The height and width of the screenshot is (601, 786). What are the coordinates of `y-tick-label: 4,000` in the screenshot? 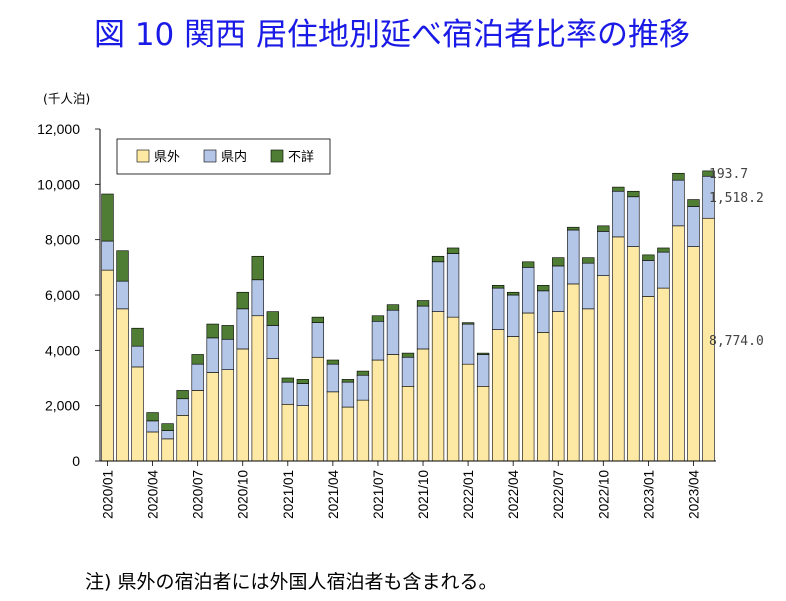 It's located at (62, 350).